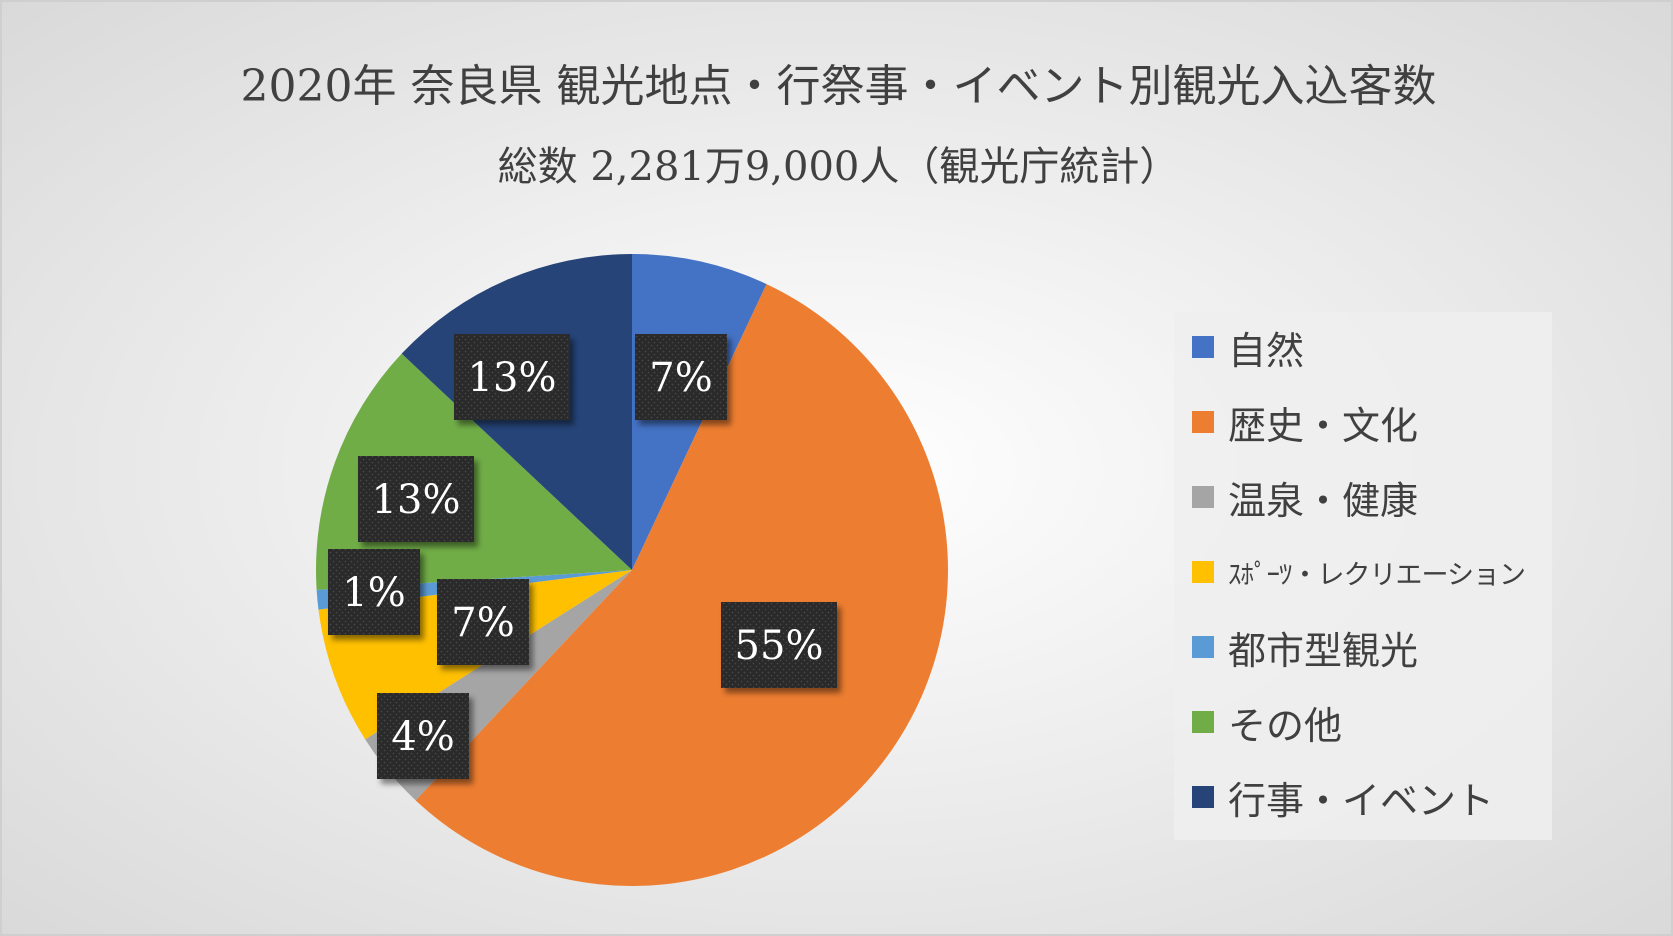 The image size is (1673, 936). I want to click on legend-label: 行事・イベント, so click(1361, 800).